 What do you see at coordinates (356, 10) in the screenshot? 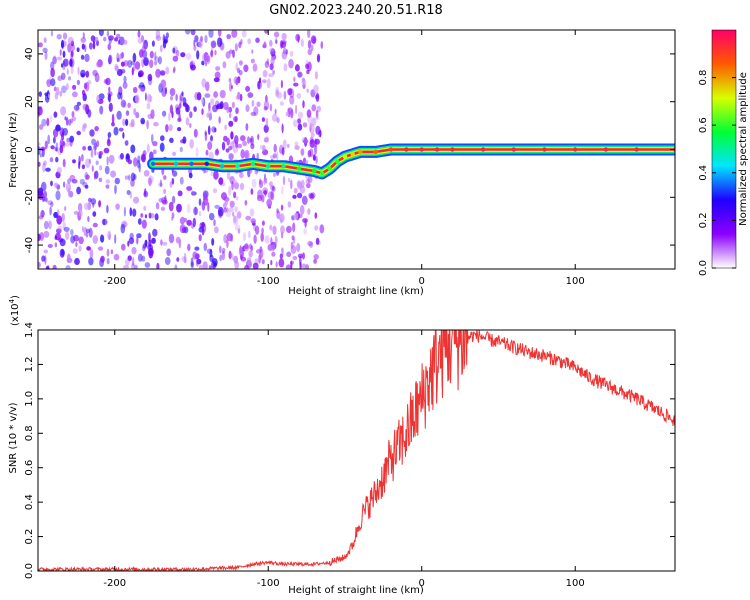
I see `figure-title: GN02.2023.240.20.51.R18` at bounding box center [356, 10].